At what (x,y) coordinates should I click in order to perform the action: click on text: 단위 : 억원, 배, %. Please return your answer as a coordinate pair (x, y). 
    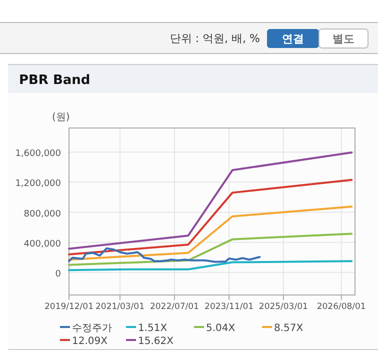
    Looking at the image, I should click on (215, 38).